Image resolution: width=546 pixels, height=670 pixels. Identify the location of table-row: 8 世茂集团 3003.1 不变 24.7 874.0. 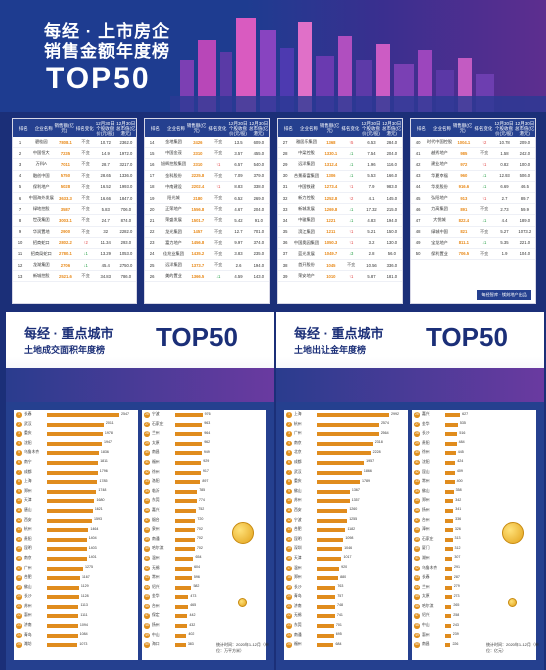
(74, 221).